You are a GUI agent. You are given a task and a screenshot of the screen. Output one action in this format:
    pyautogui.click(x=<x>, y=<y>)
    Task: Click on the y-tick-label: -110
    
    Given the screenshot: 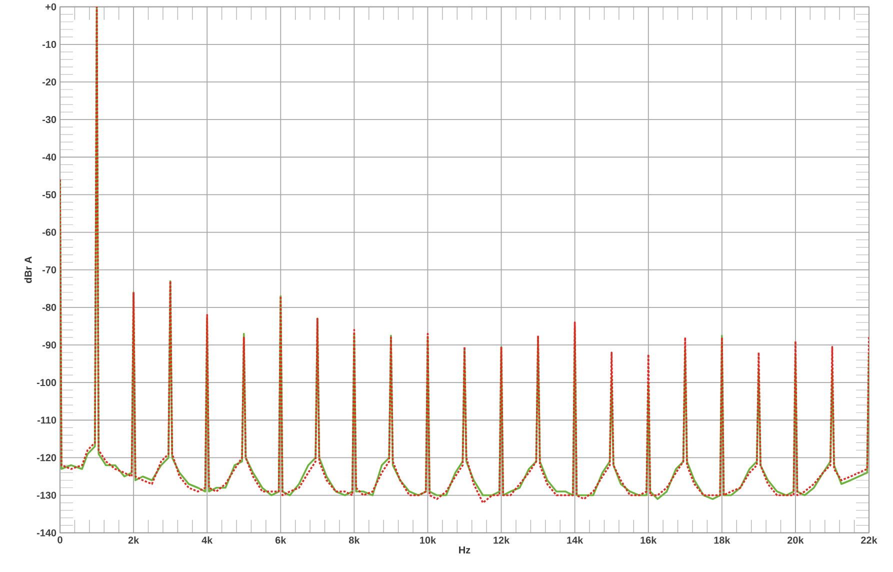 What is the action you would take?
    pyautogui.click(x=46, y=420)
    